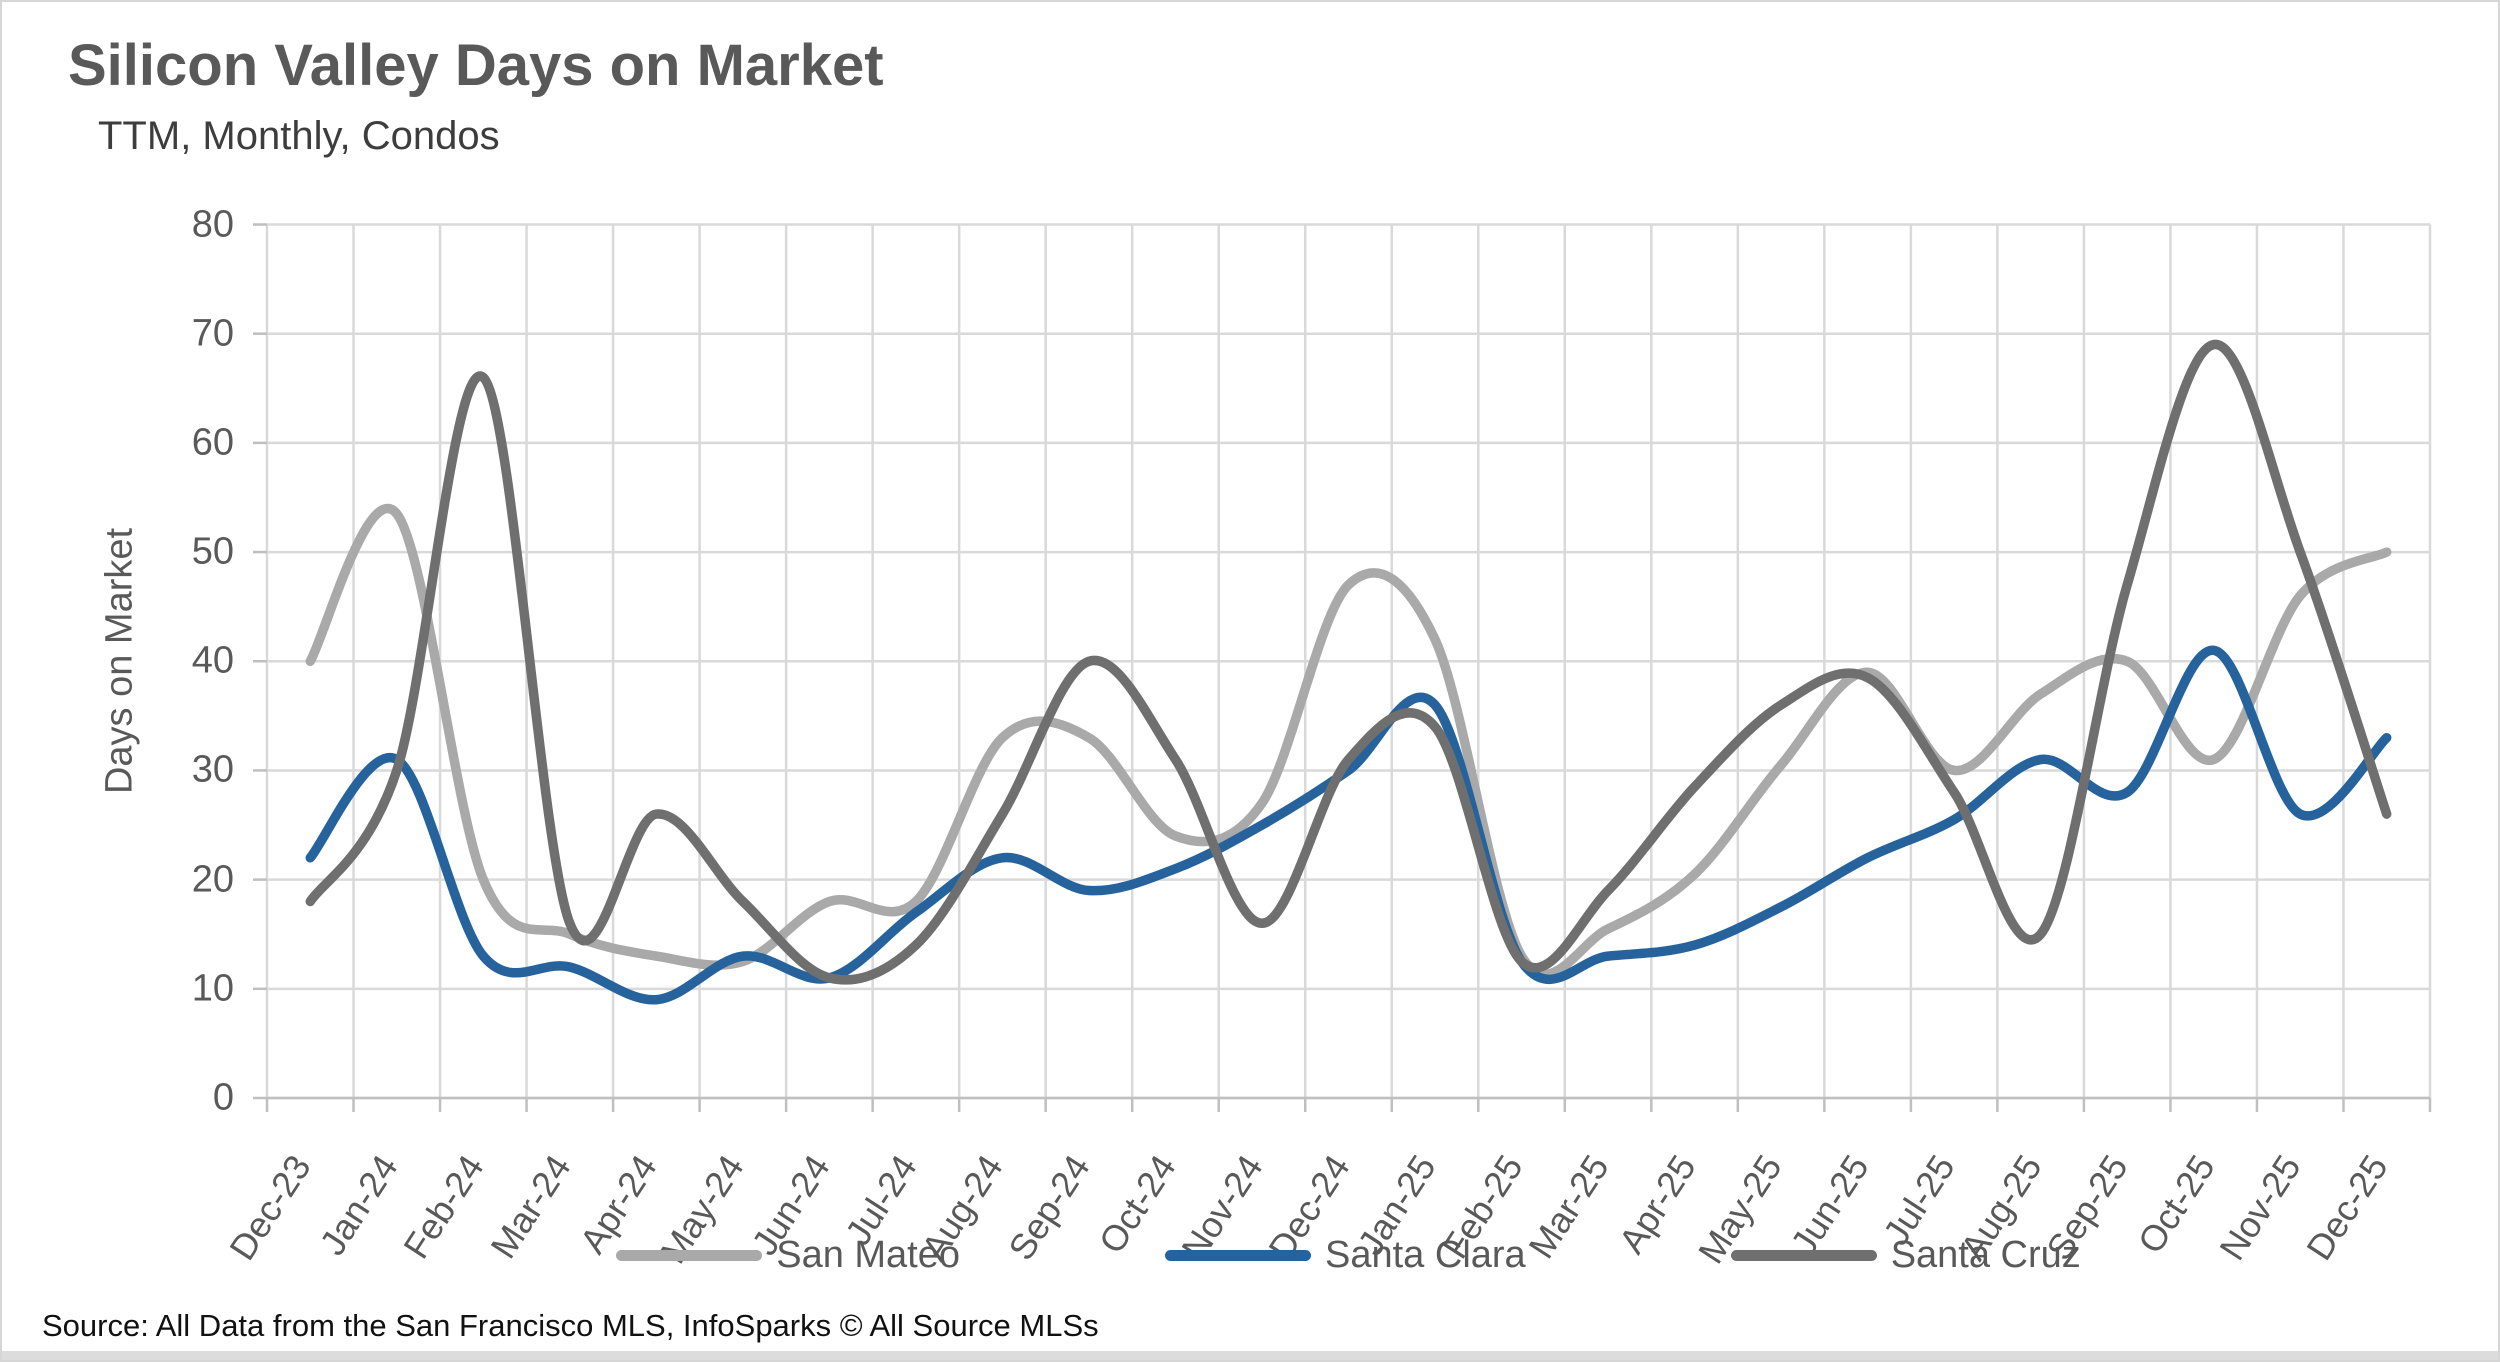 The height and width of the screenshot is (1362, 2500). Describe the element at coordinates (212, 551) in the screenshot. I see `y-tick-label: 50` at that location.